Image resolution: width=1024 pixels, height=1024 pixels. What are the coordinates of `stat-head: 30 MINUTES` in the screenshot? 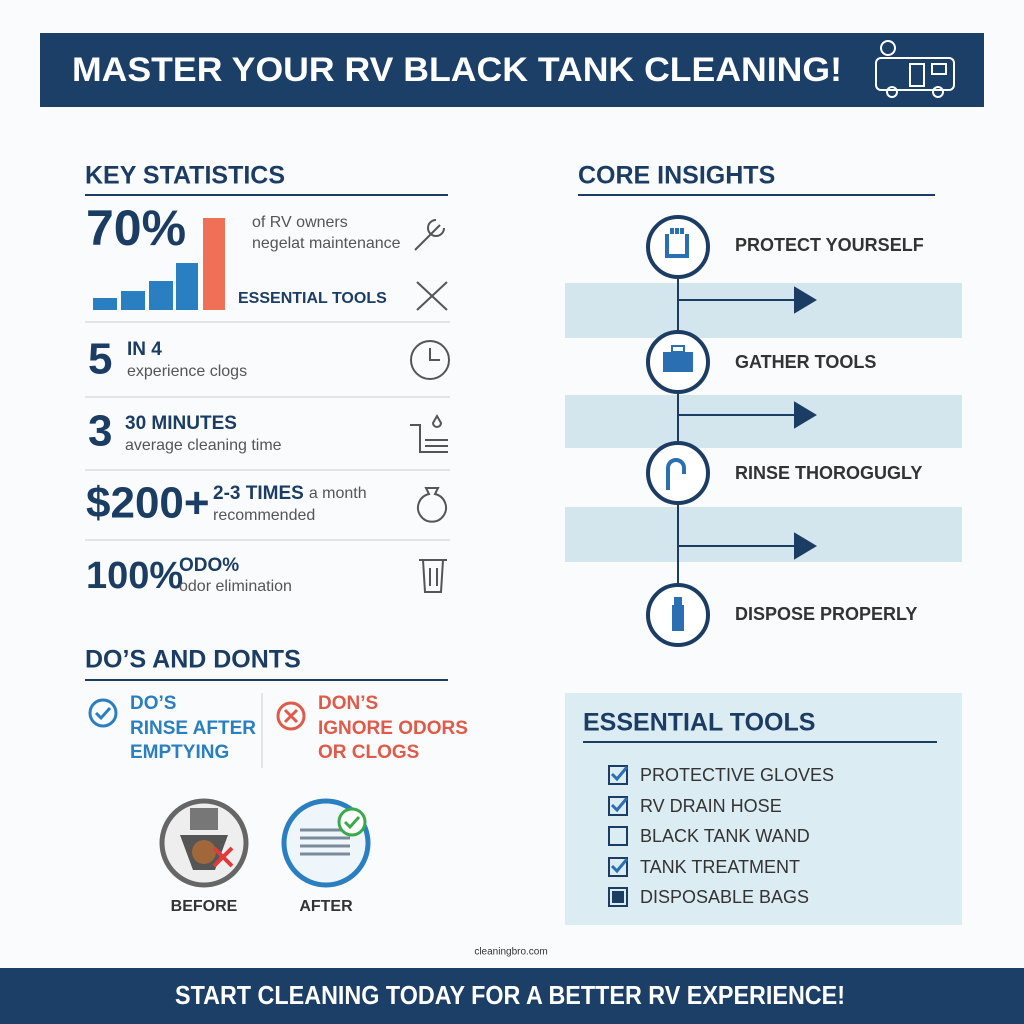 It's located at (181, 423).